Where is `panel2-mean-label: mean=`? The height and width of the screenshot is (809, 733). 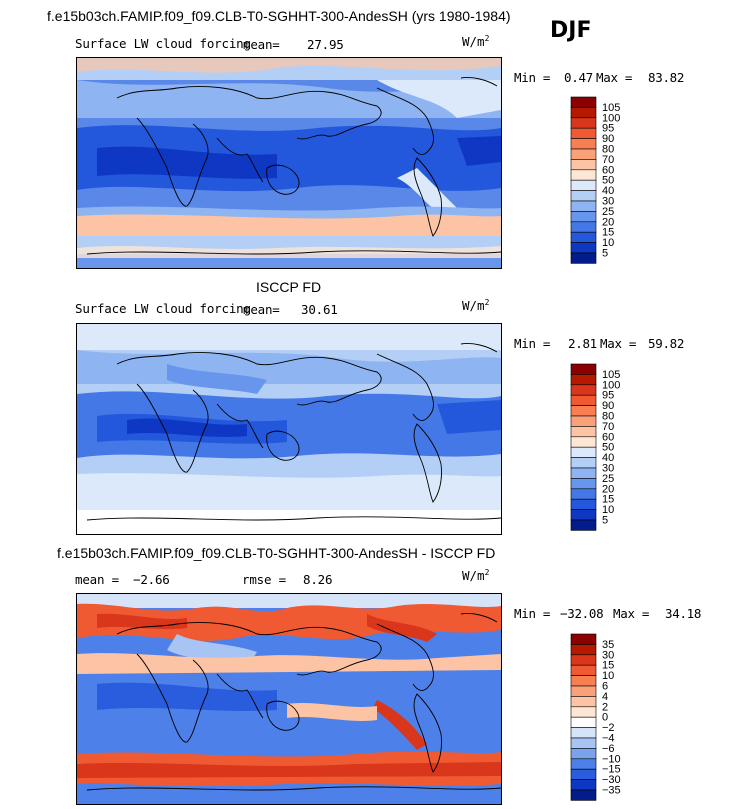 panel2-mean-label: mean= is located at coordinates (261, 309).